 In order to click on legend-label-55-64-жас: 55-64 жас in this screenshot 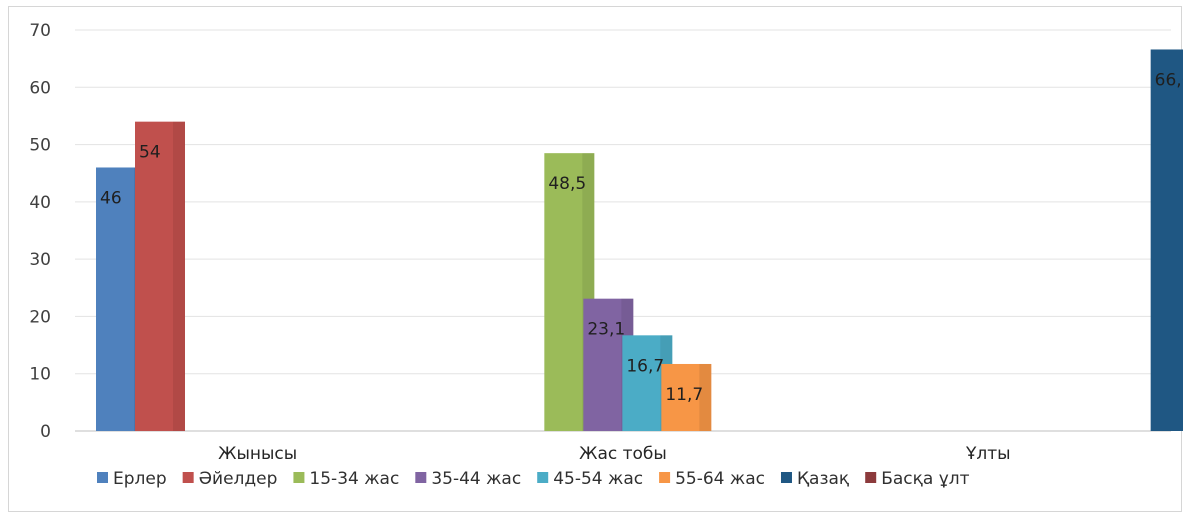, I will do `click(720, 479)`.